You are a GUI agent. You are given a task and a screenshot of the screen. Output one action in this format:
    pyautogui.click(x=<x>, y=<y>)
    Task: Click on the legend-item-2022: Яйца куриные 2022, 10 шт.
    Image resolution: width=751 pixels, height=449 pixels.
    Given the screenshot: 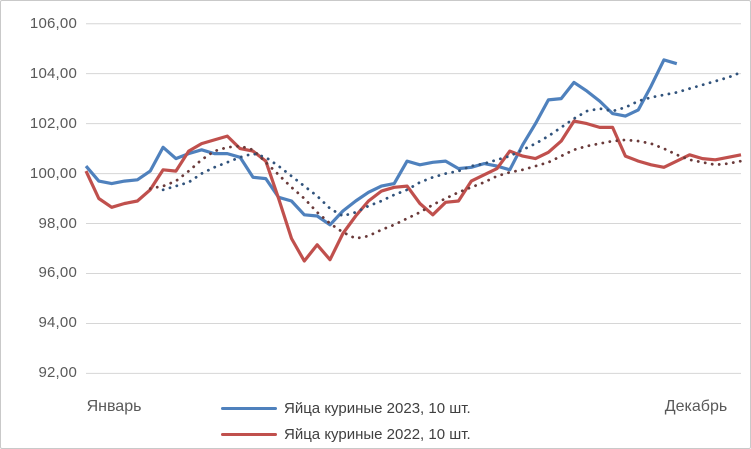 What is the action you would take?
    pyautogui.click(x=346, y=434)
    